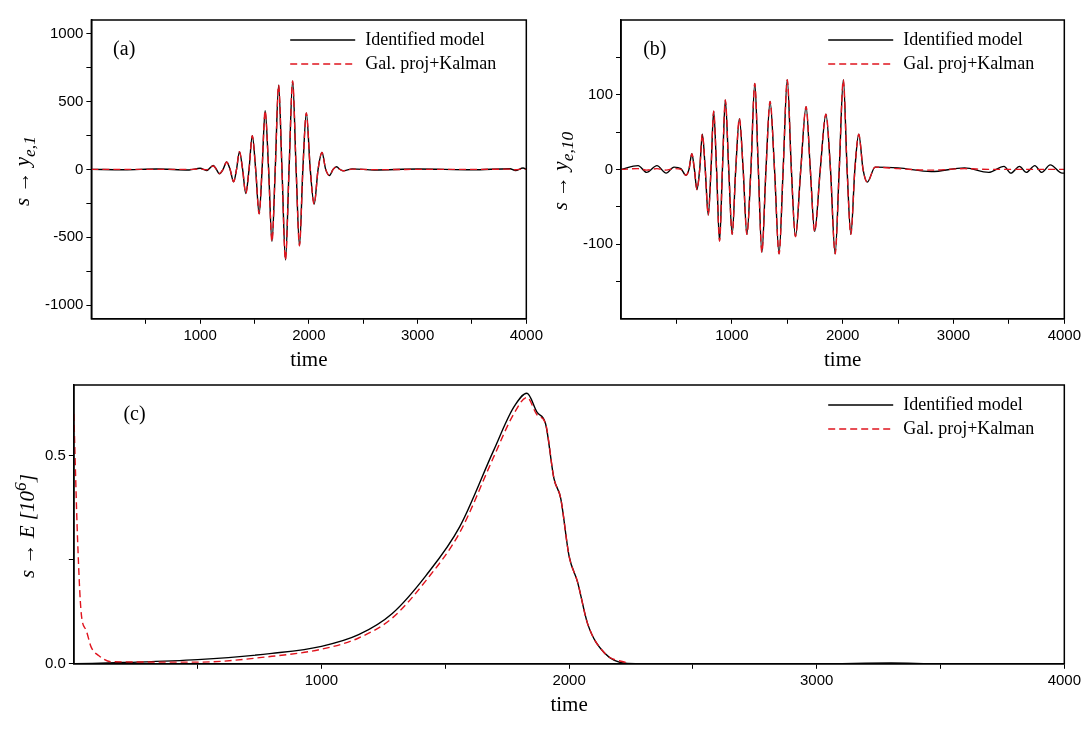 Image resolution: width=1092 pixels, height=733 pixels. Describe the element at coordinates (68, 236) in the screenshot. I see `y-tick-label: -500` at that location.